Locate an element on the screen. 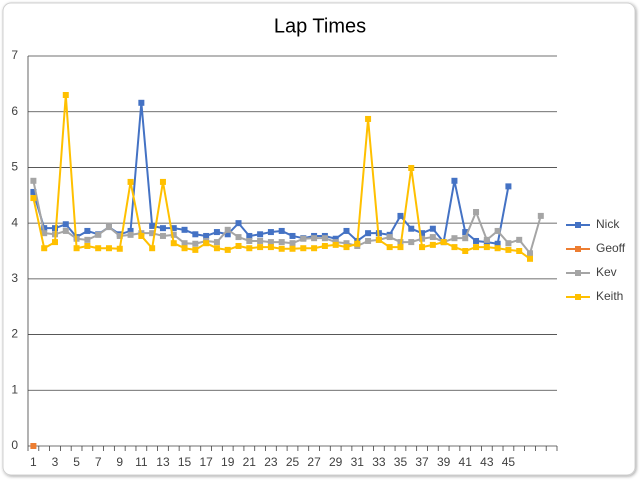 The width and height of the screenshot is (640, 480). x-tick-label: 29 is located at coordinates (336, 462).